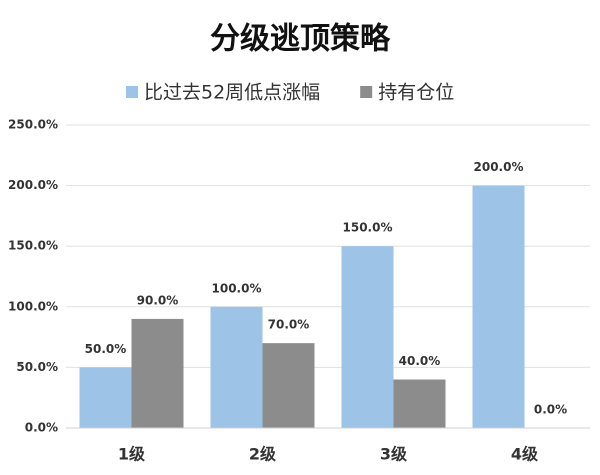  I want to click on x-tick-label: 4级, so click(525, 454).